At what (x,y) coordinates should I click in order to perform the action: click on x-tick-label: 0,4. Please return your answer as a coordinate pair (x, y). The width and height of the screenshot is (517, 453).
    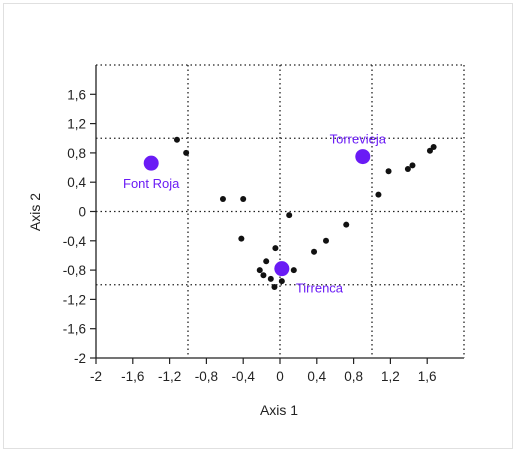
    Looking at the image, I should click on (316, 376).